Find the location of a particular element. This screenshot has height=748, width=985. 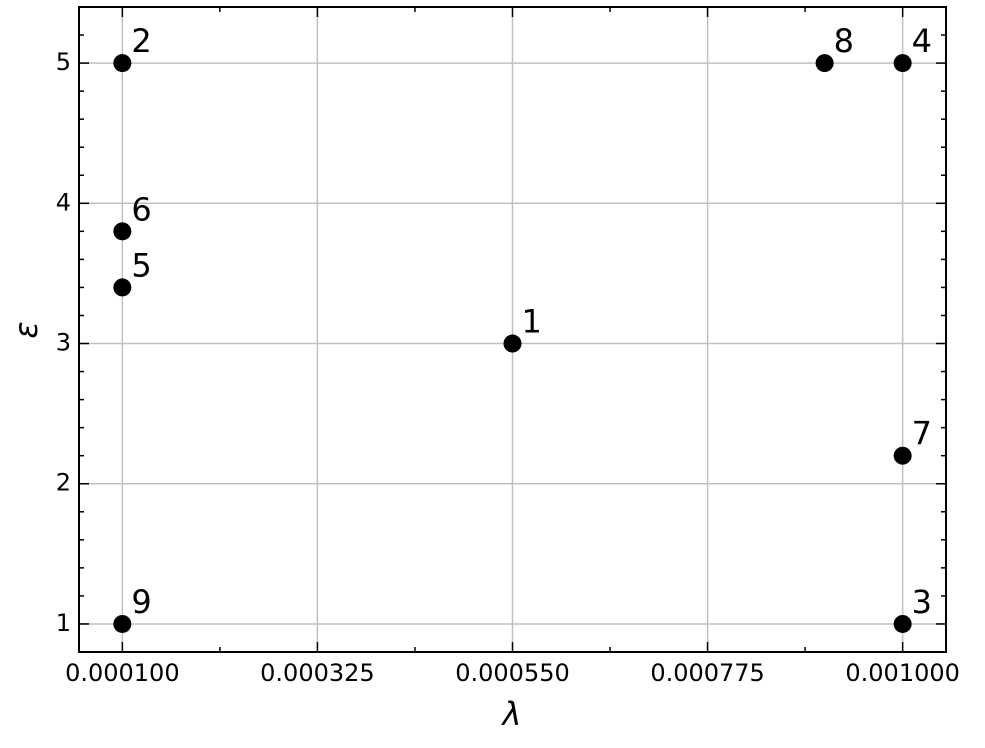

y-tick-label: 5 is located at coordinates (63, 62).